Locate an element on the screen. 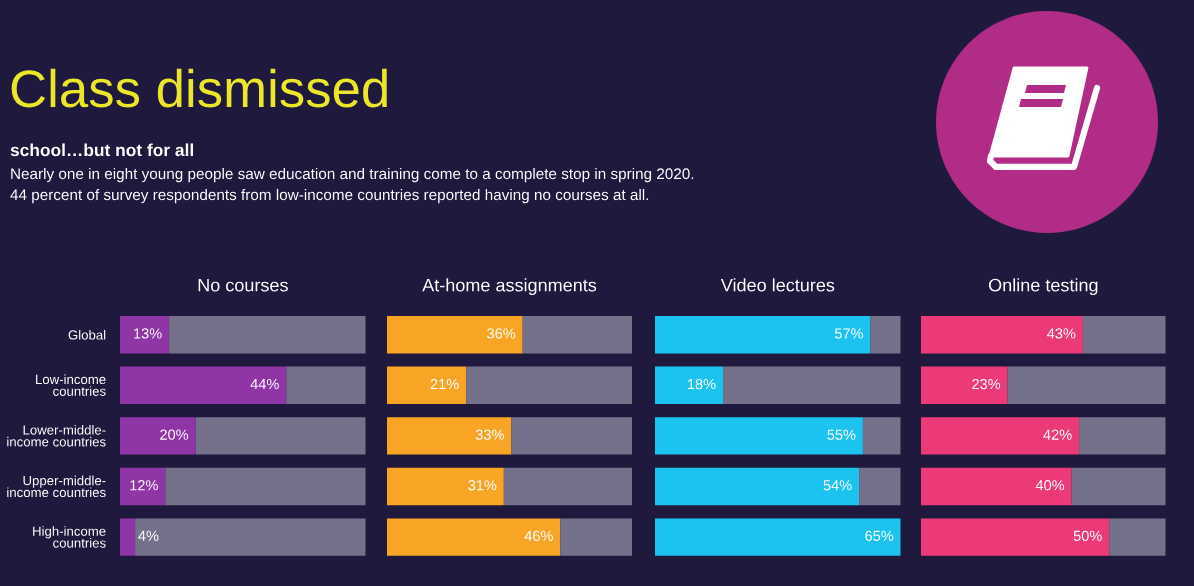 The image size is (1194, 586). data-label: 13% is located at coordinates (148, 333).